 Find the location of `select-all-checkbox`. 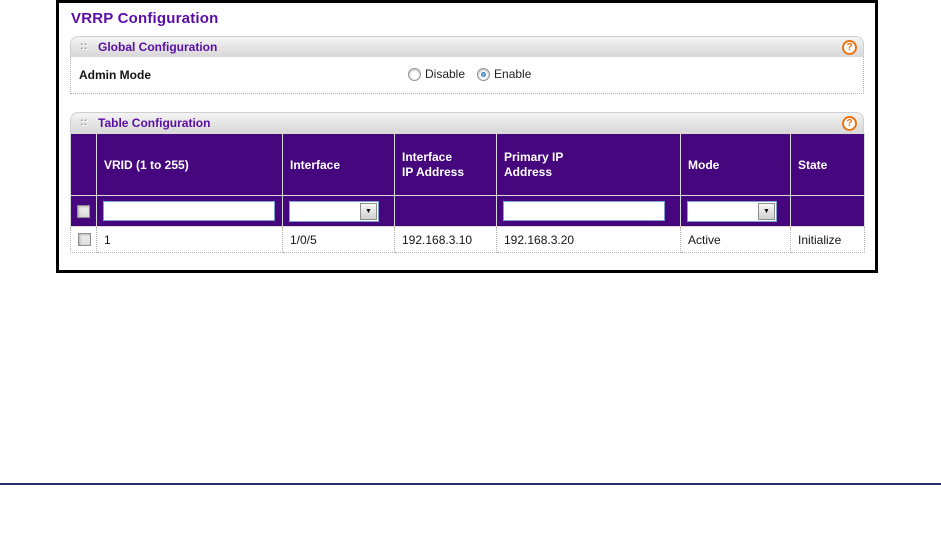

select-all-checkbox is located at coordinates (83, 211).